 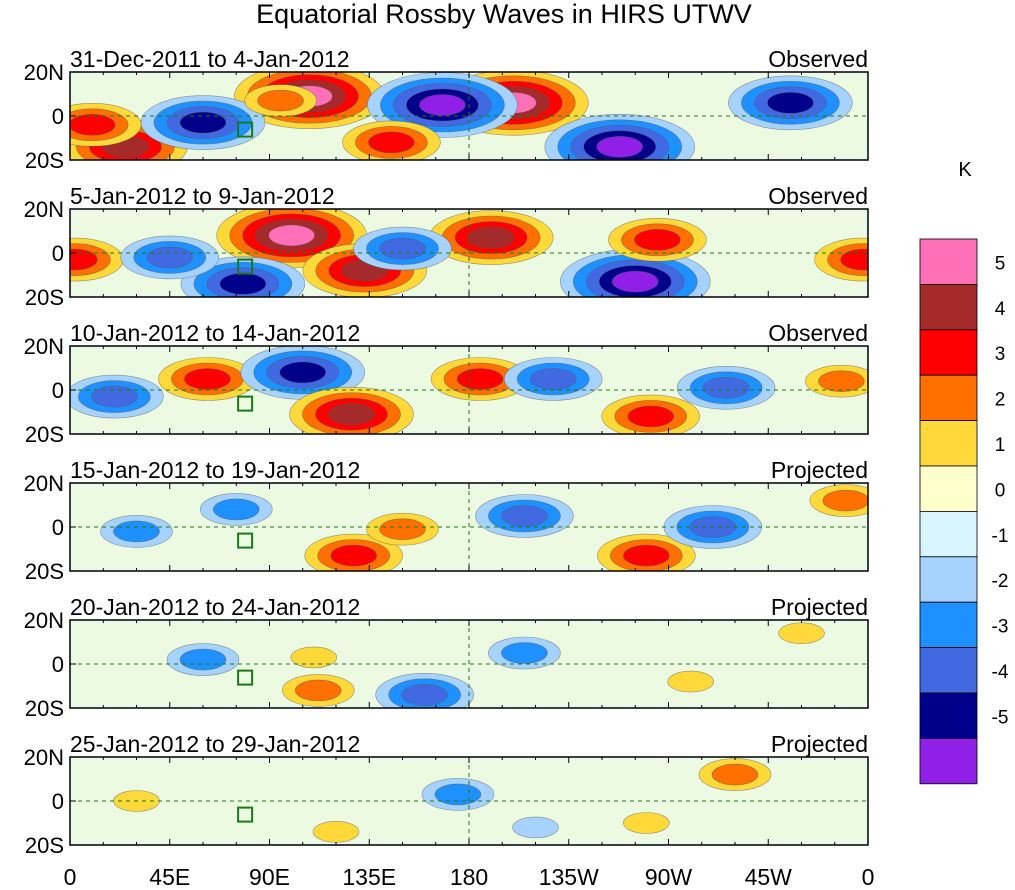 What do you see at coordinates (70, 877) in the screenshot?
I see `x-tick-label: 0` at bounding box center [70, 877].